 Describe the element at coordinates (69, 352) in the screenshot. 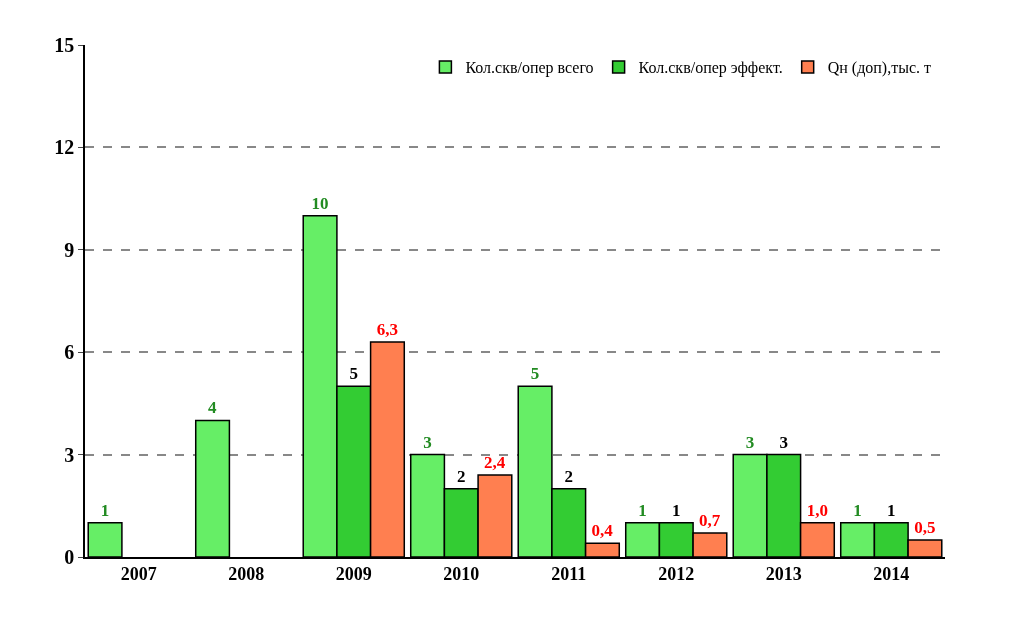

I see `y-tick-label: 6` at that location.